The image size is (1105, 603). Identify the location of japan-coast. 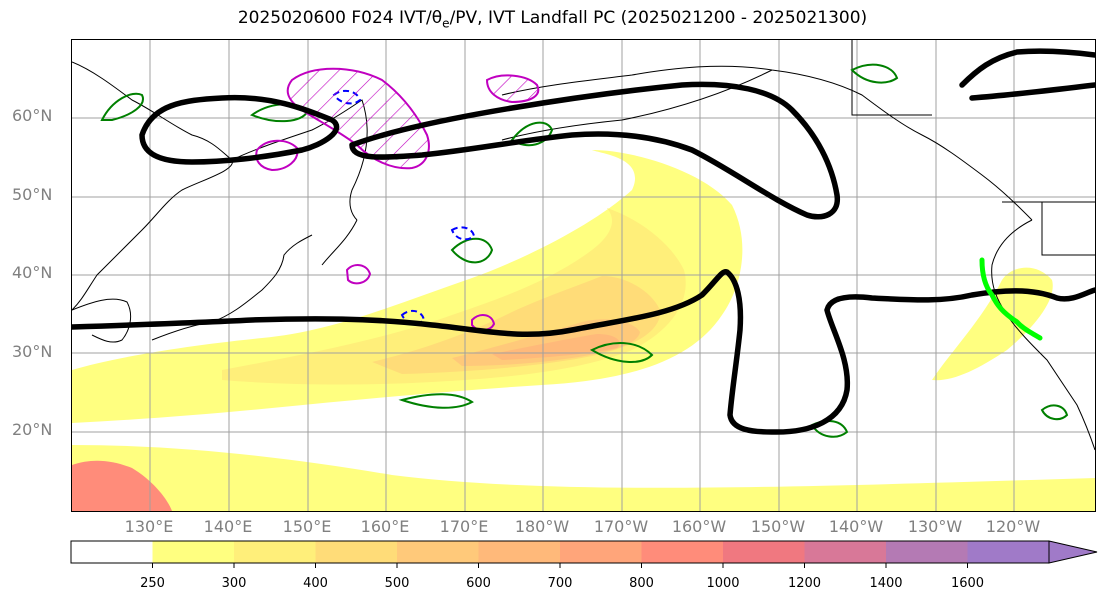
(232, 287).